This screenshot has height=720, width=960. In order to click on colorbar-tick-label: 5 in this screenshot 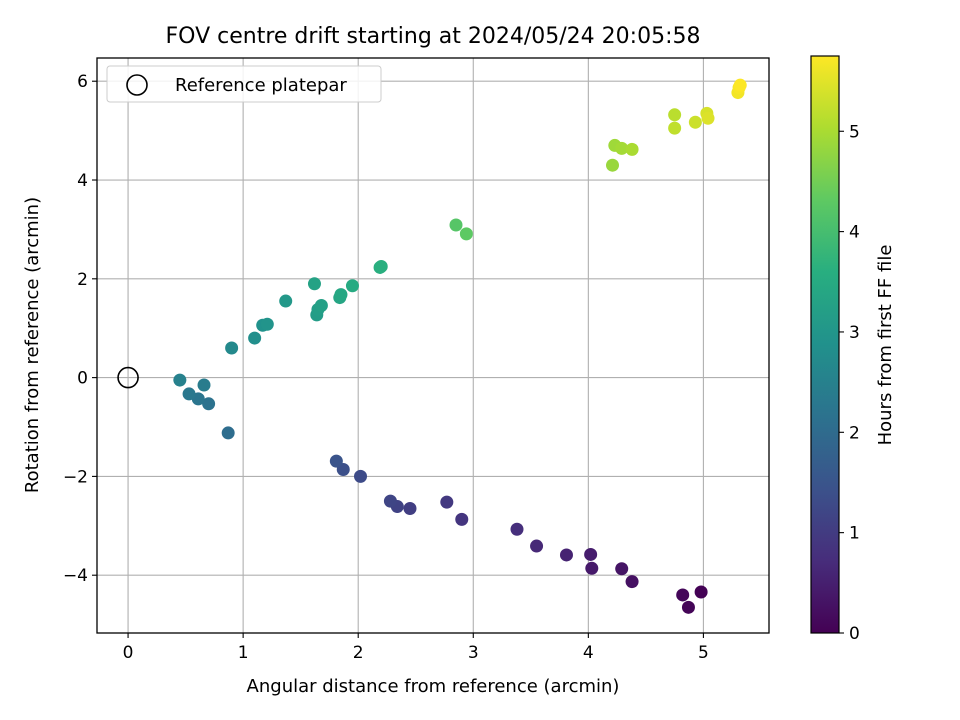, I will do `click(854, 132)`.